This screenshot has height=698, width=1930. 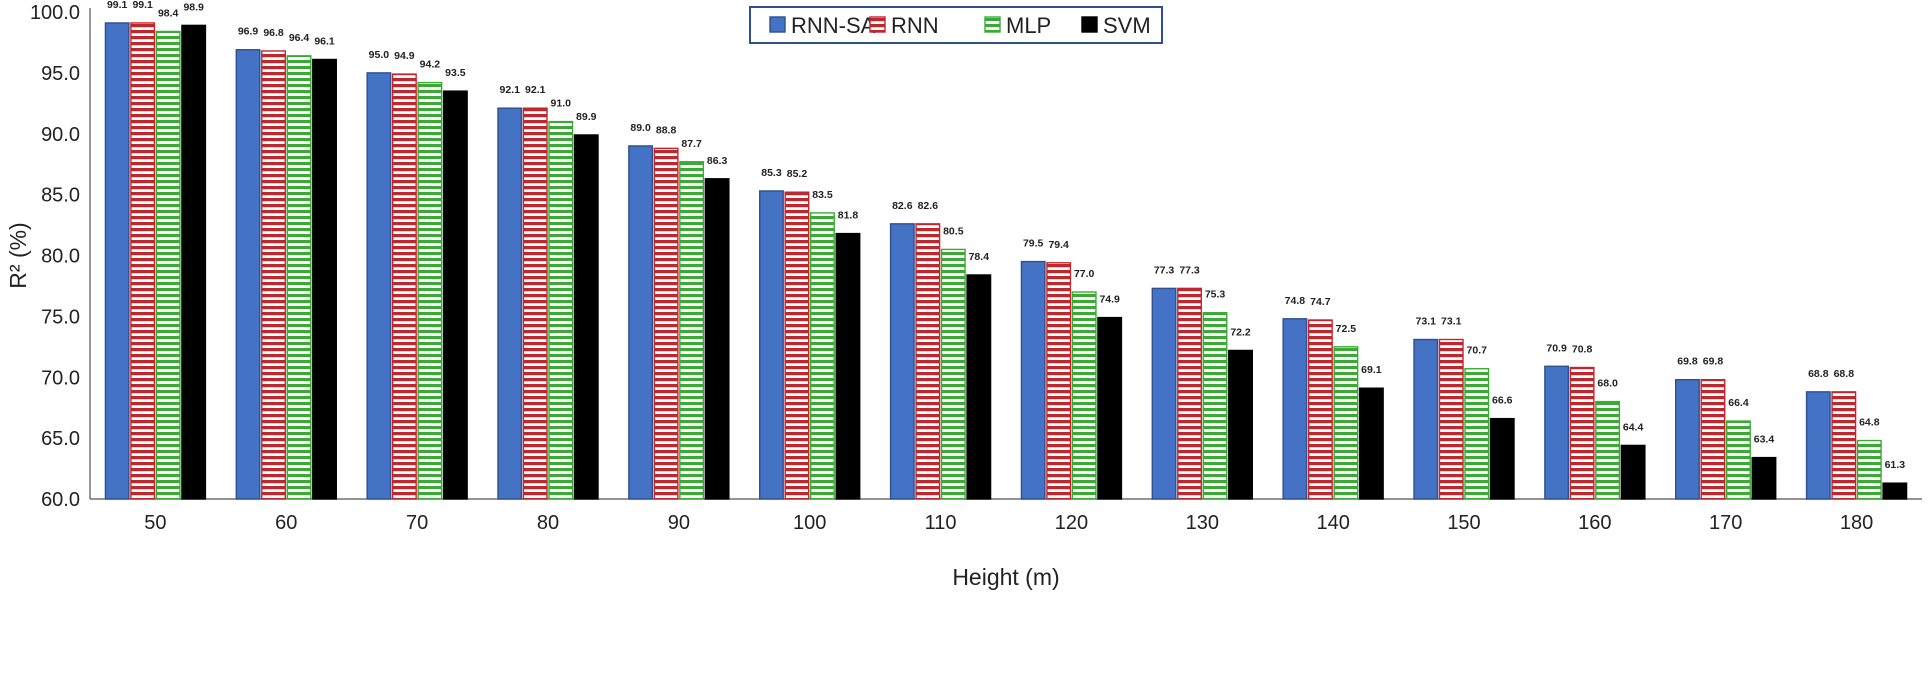 What do you see at coordinates (1346, 329) in the screenshot?
I see `data-label: 72.5` at bounding box center [1346, 329].